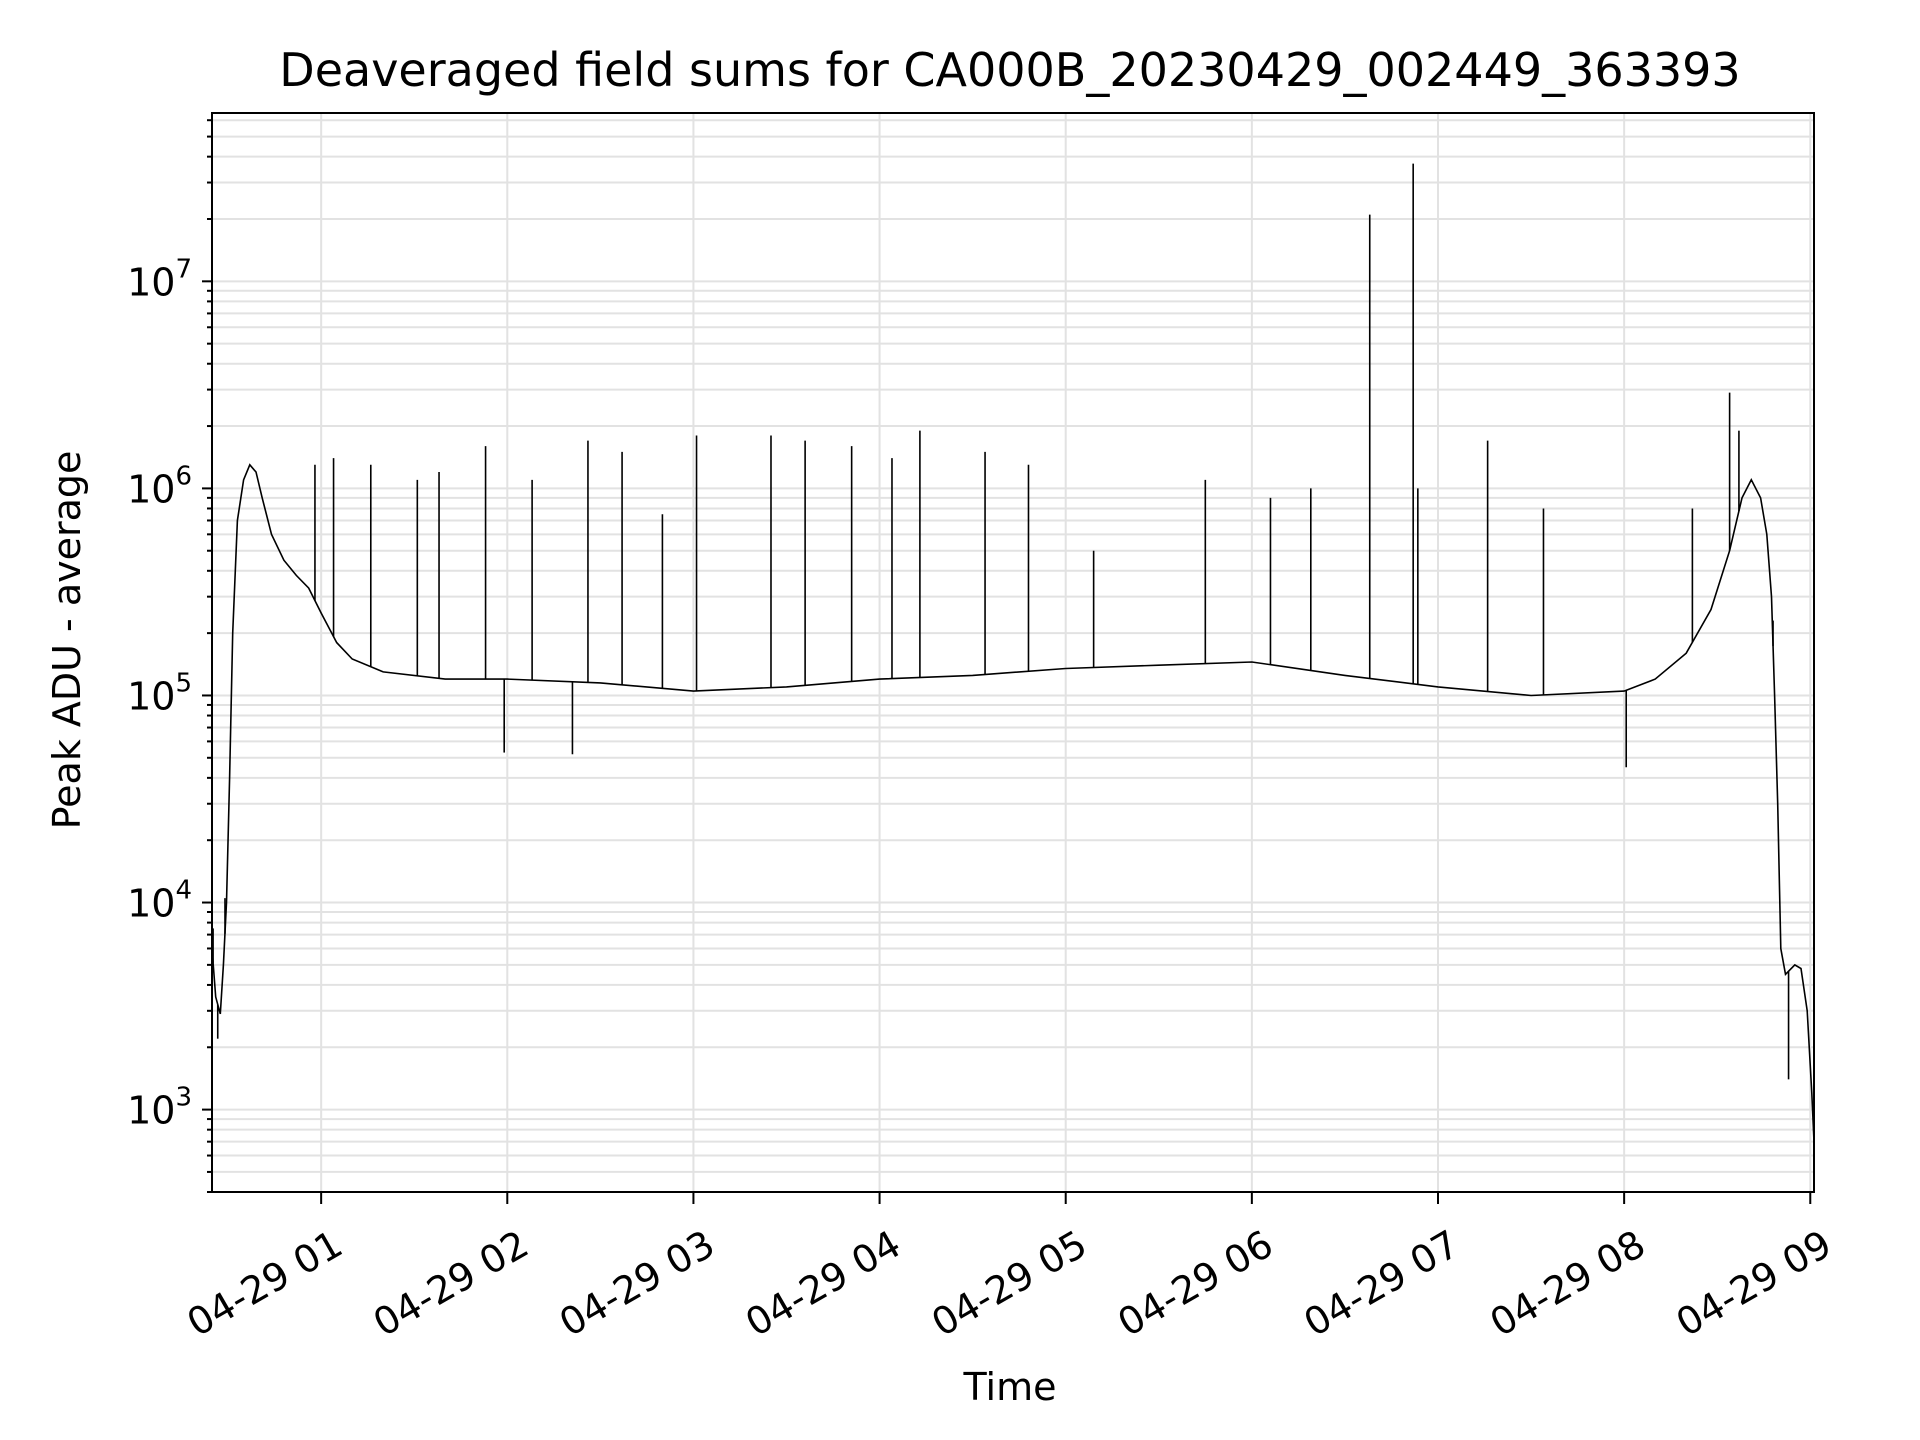 Image resolution: width=1920 pixels, height=1440 pixels. I want to click on x-tick-label: 04-29 08, so click(1568, 1284).